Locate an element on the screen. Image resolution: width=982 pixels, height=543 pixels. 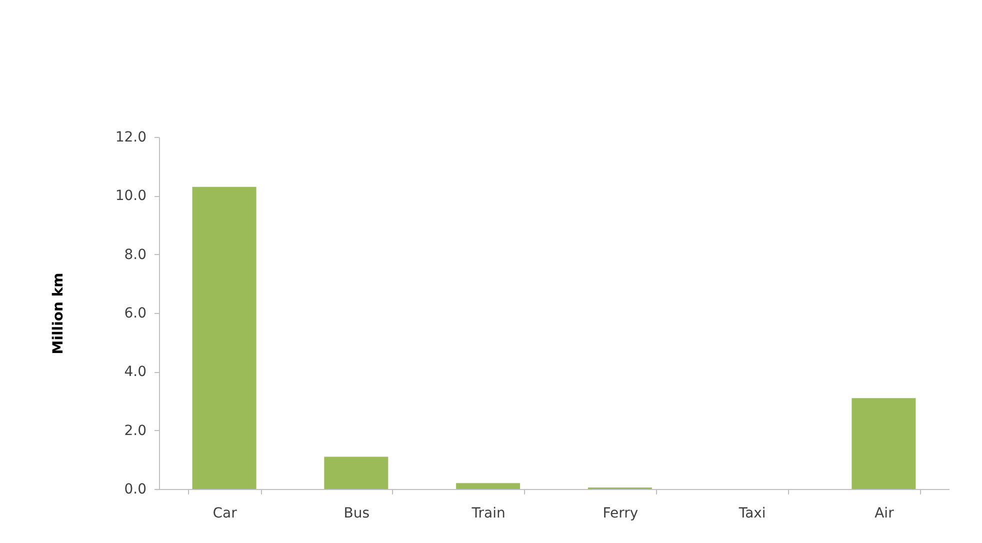
x-tick-label: Bus is located at coordinates (357, 514).